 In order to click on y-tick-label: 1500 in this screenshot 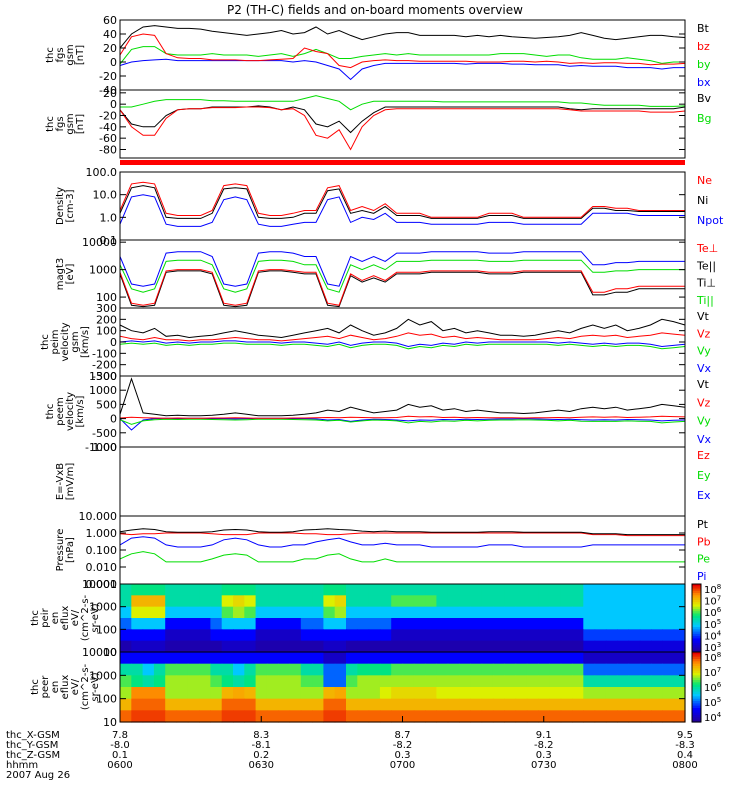, I will do `click(103, 376)`.